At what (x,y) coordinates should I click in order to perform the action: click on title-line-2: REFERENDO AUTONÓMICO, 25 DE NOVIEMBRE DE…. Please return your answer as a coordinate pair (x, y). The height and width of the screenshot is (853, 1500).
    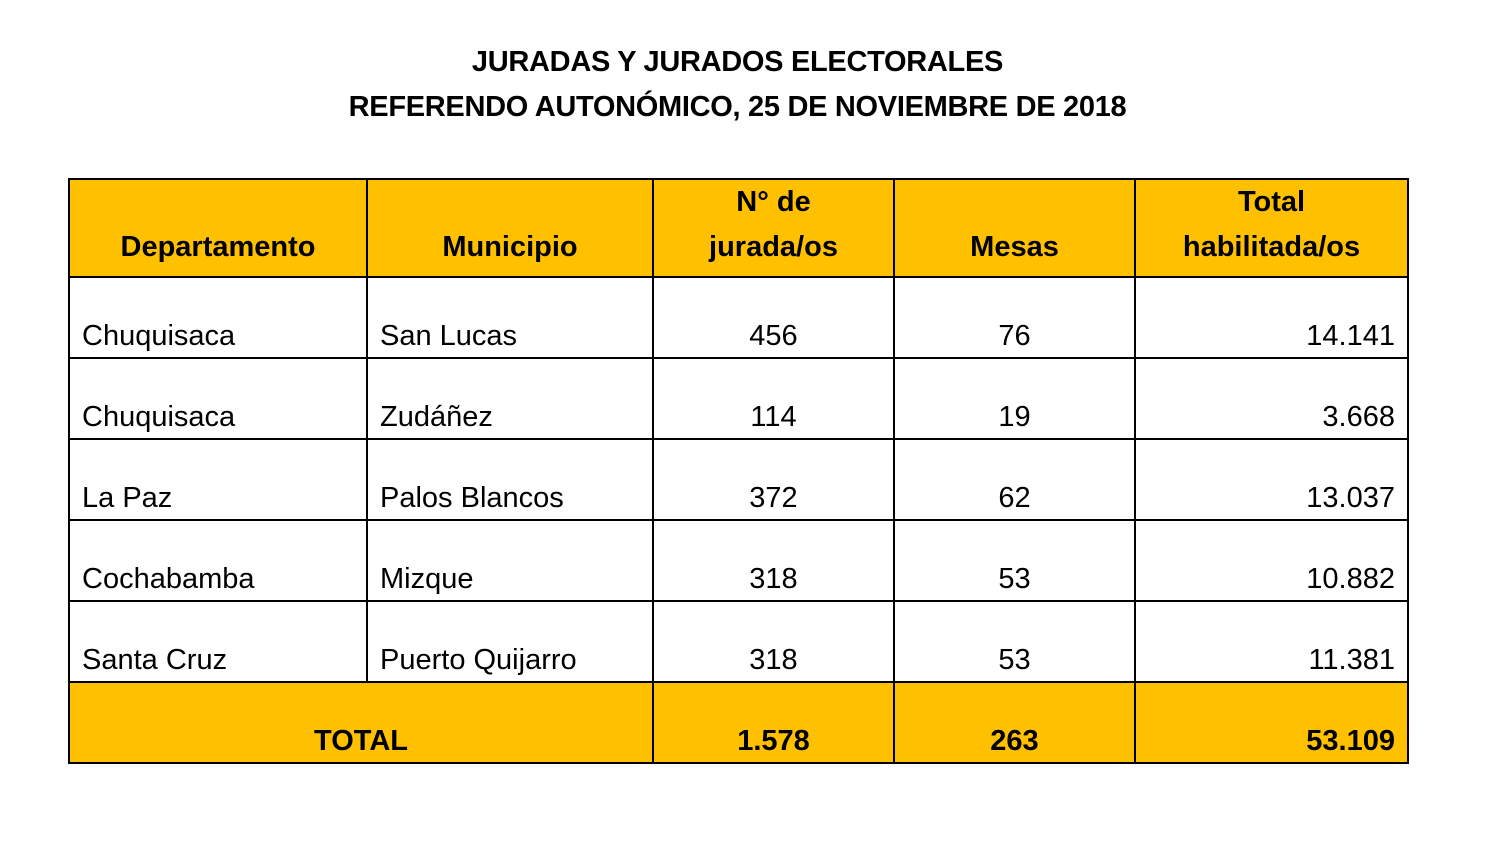
    Looking at the image, I should click on (737, 107).